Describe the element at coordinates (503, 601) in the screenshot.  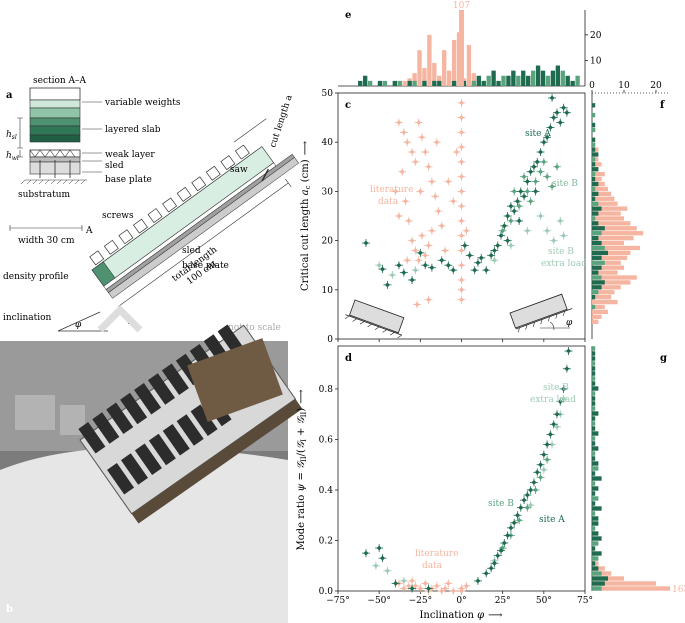
I see `panel-d-xtick-label: 25°` at that location.